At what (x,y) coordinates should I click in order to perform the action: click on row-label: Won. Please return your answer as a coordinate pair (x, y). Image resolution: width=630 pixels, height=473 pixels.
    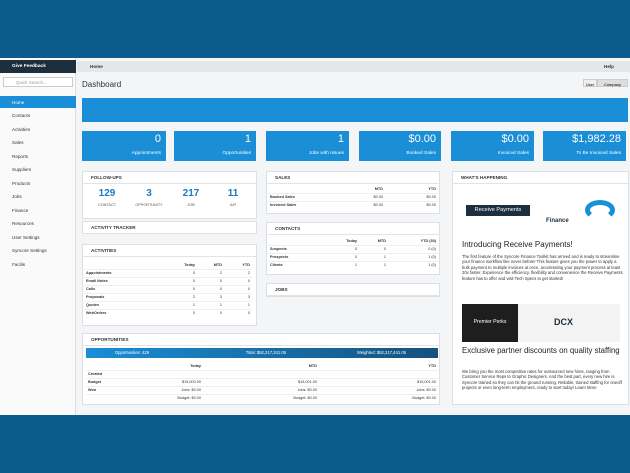
    Looking at the image, I should click on (92, 390).